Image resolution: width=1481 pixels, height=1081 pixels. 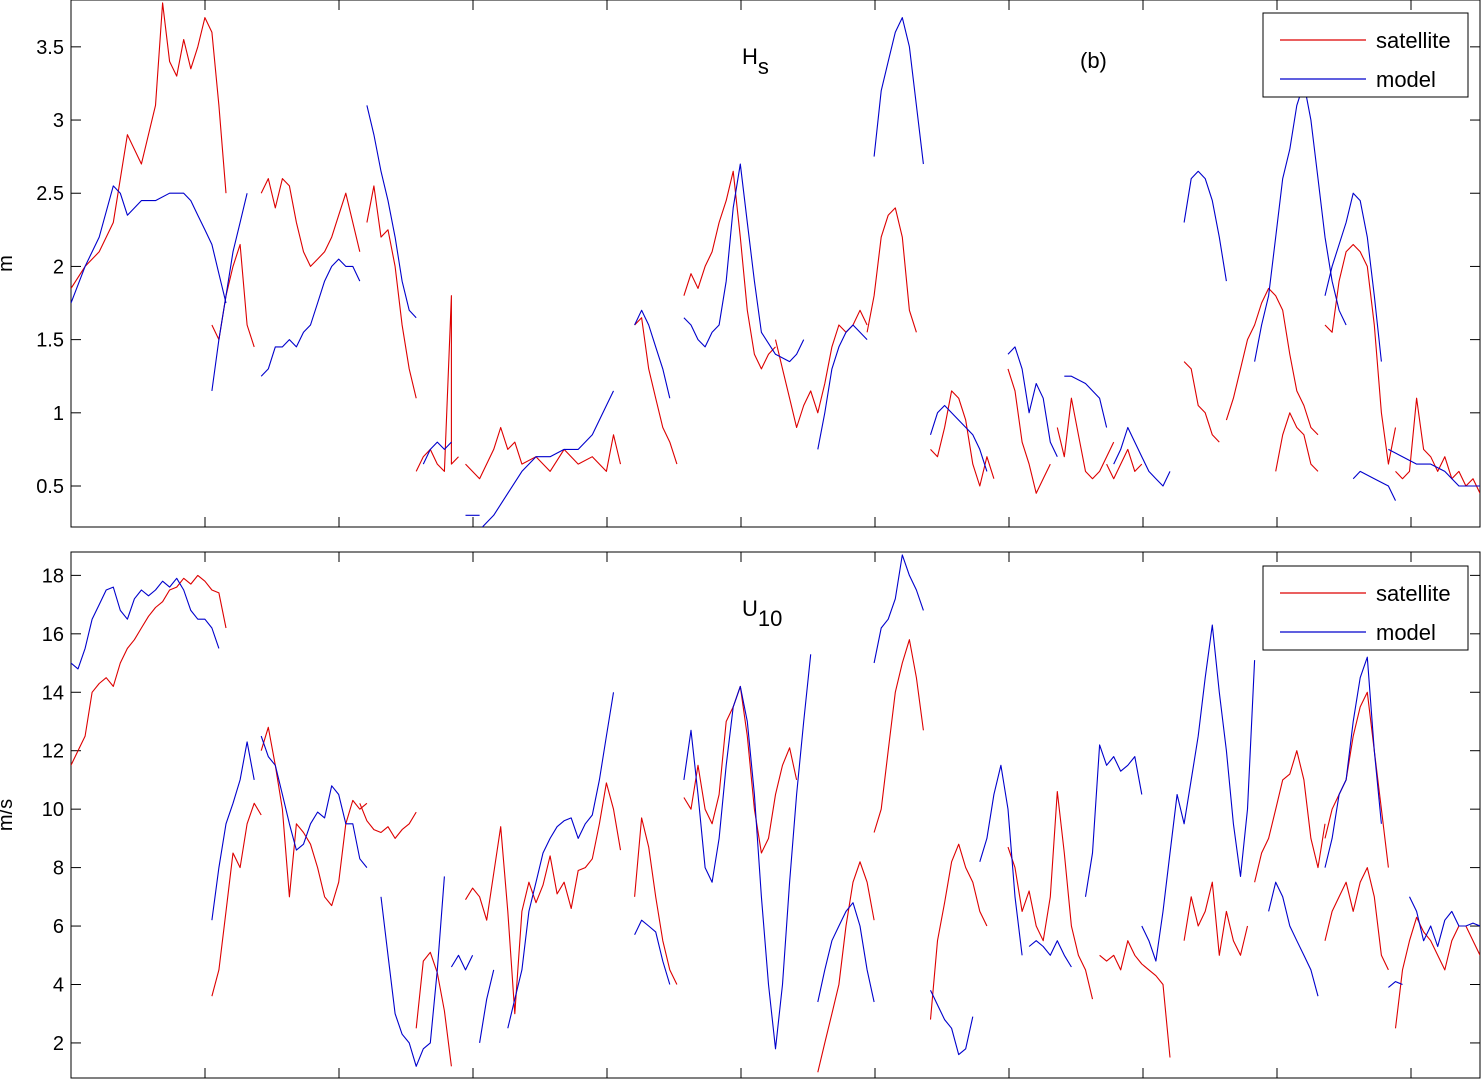 What do you see at coordinates (1365, 55) in the screenshot?
I see `legend: satellite model` at bounding box center [1365, 55].